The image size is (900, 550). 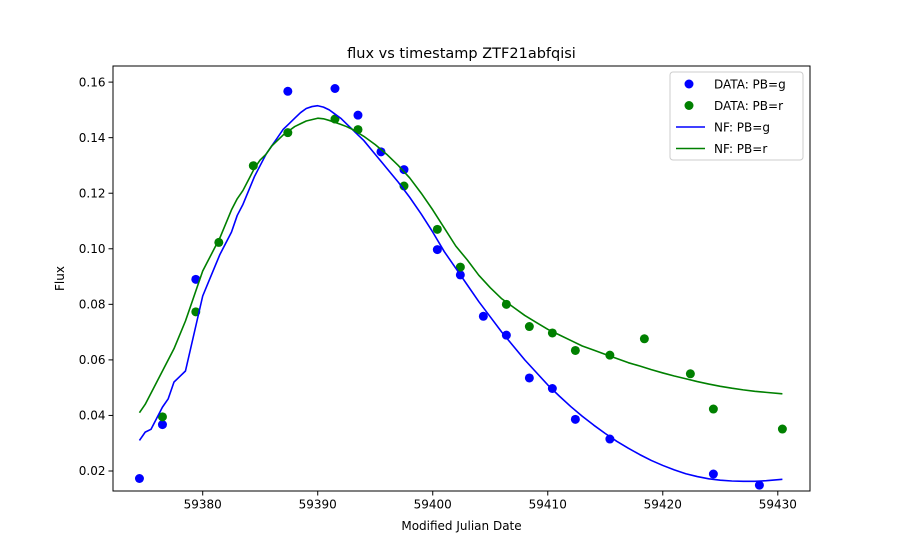 I want to click on chart-title: flux vs timestamp ZTF21abfqisi, so click(x=461, y=54).